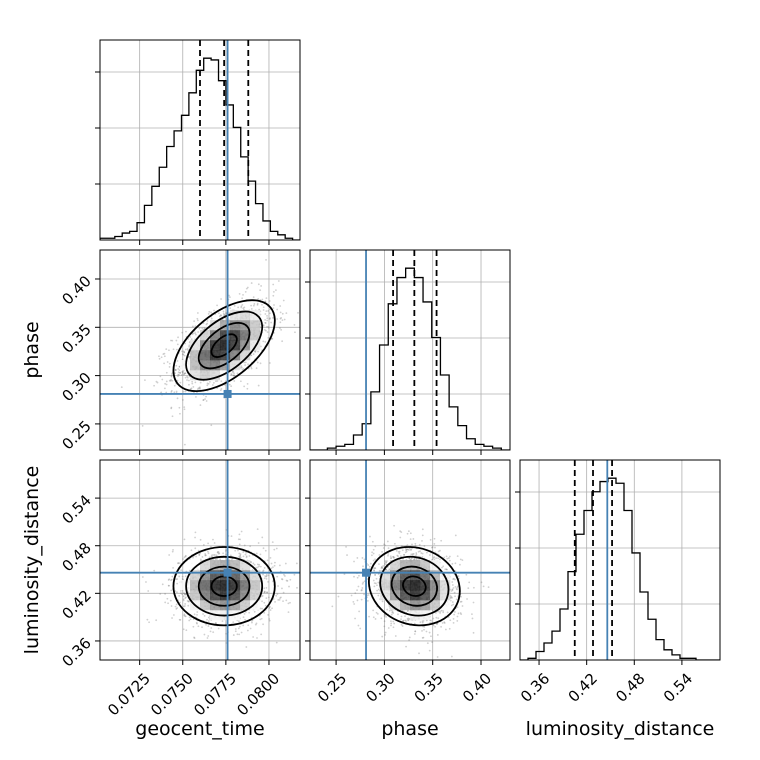 This screenshot has height=760, width=760. I want to click on plot-area, so click(200, 350).